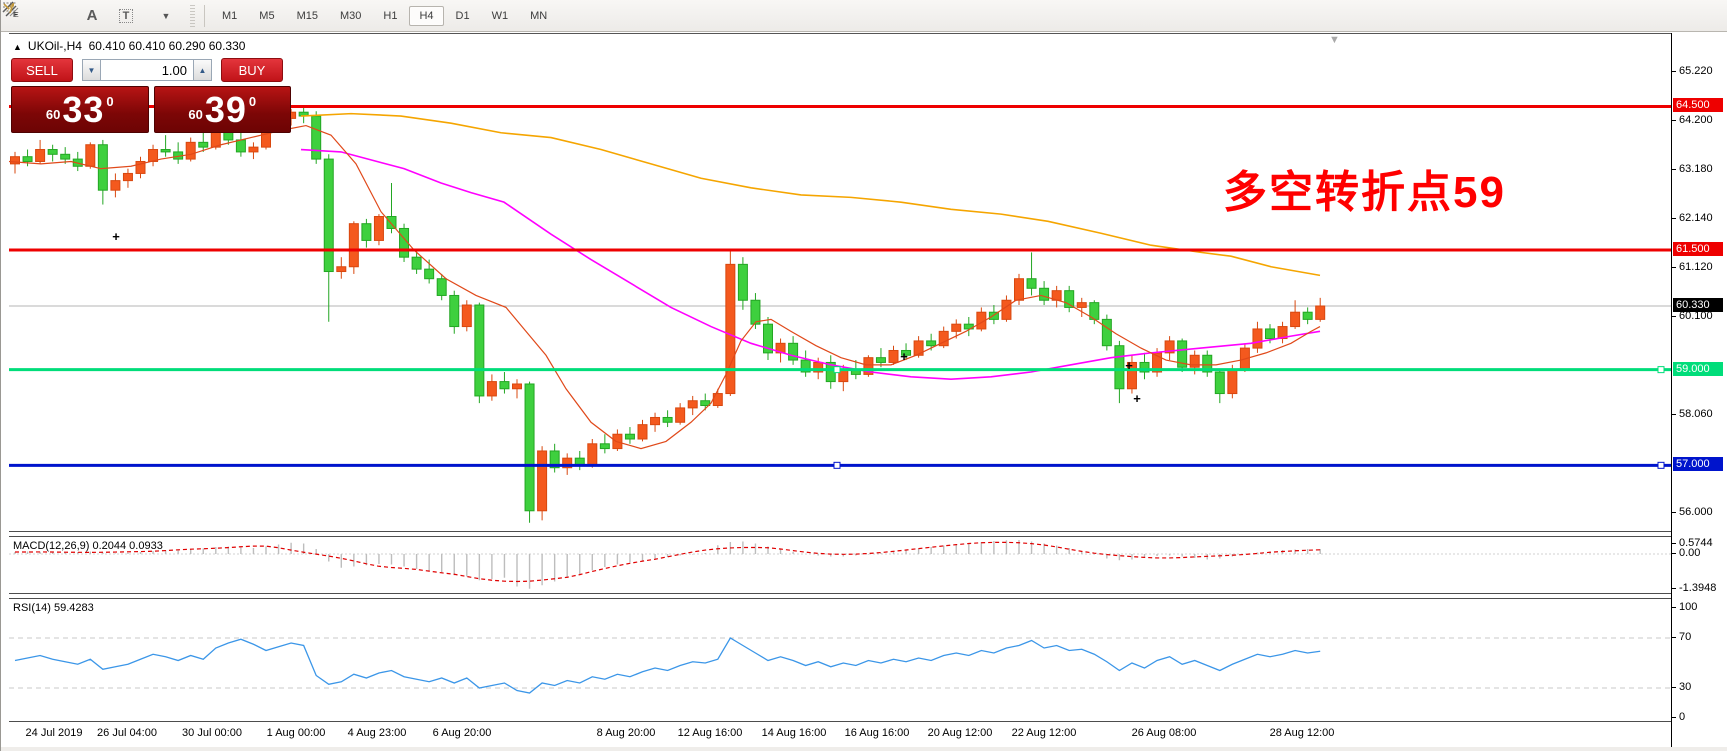 The image size is (1727, 751). Describe the element at coordinates (1129, 365) in the screenshot. I see `trade-marker-cross: +` at that location.